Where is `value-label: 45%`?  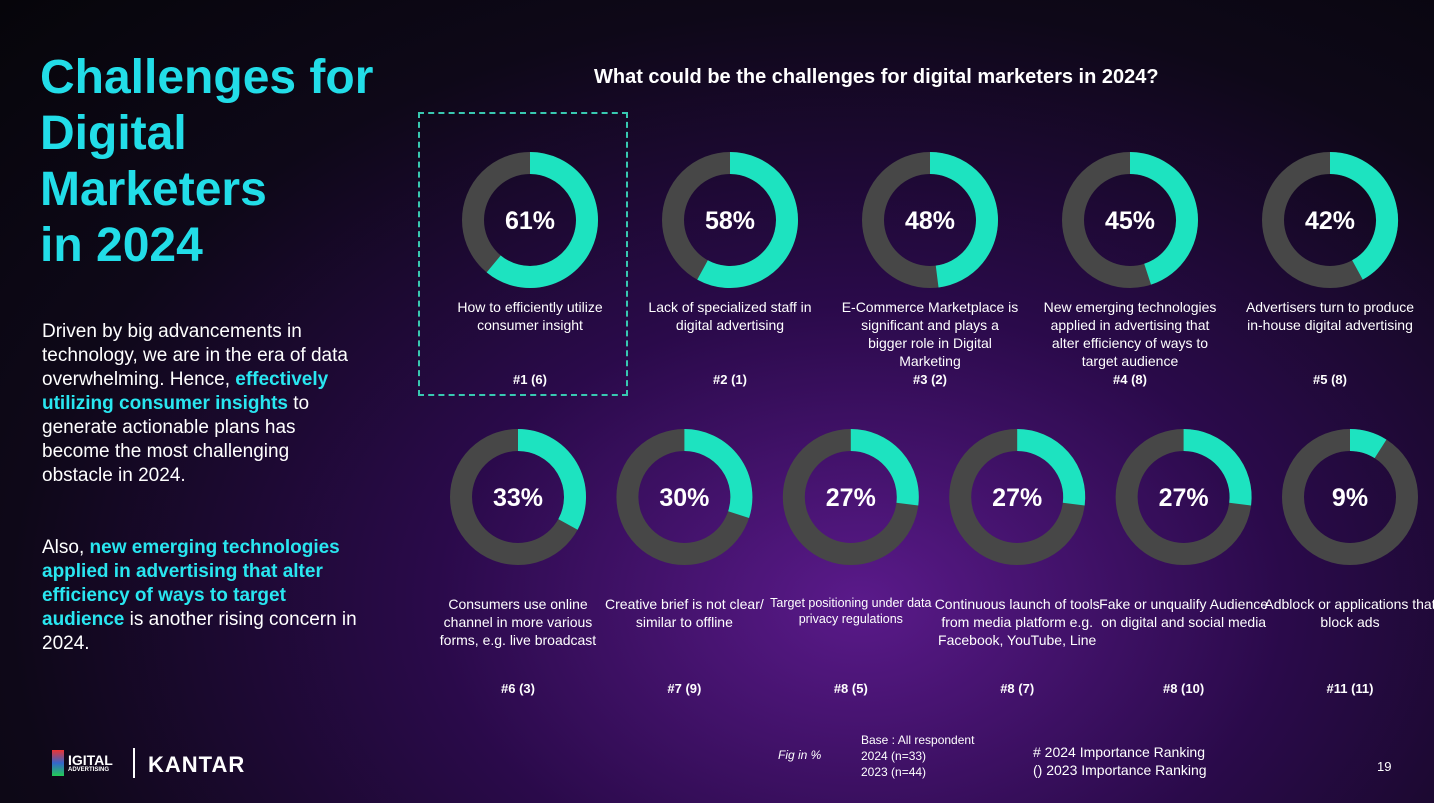 value-label: 45% is located at coordinates (1130, 221).